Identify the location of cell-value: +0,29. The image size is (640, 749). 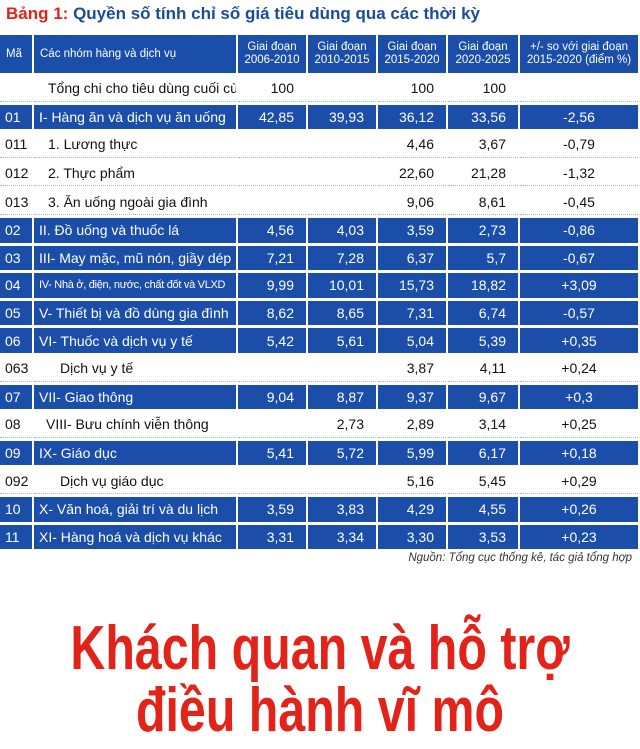
(580, 481).